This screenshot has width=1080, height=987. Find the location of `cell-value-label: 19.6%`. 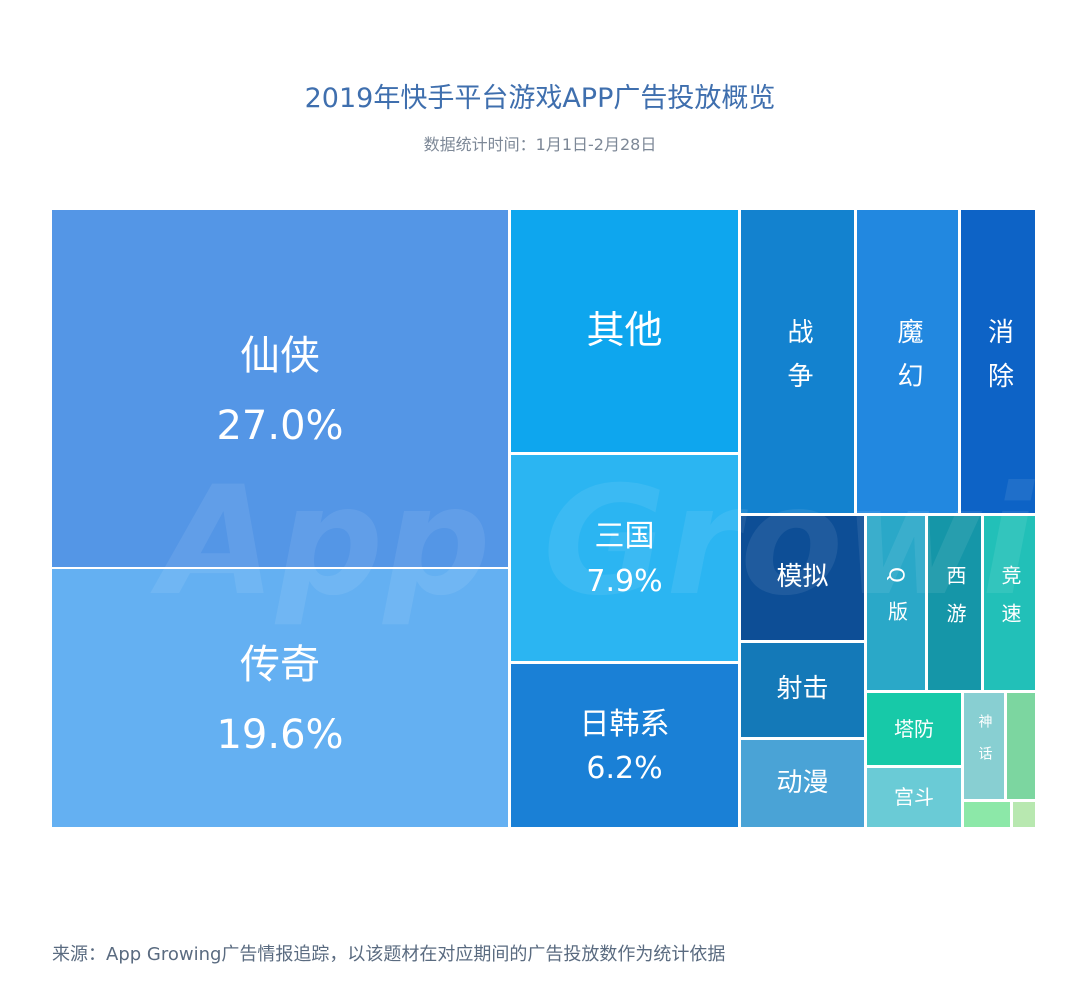

cell-value-label: 19.6% is located at coordinates (280, 735).